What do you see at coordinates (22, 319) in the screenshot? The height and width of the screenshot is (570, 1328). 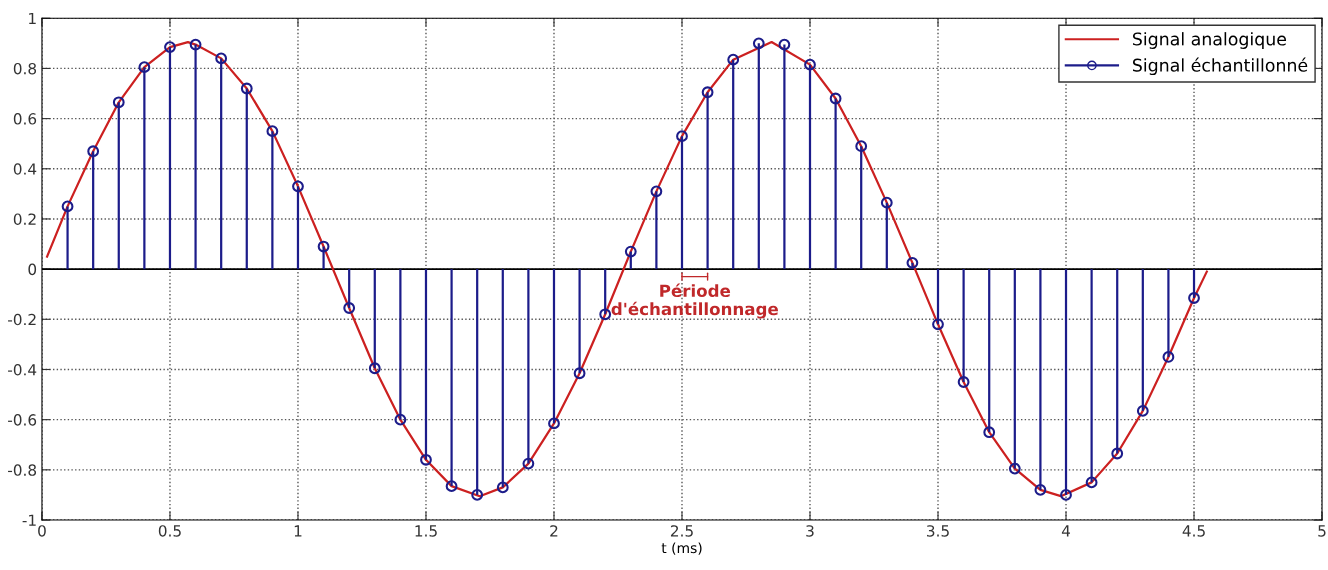 I see `y-tick-label: -0.2` at bounding box center [22, 319].